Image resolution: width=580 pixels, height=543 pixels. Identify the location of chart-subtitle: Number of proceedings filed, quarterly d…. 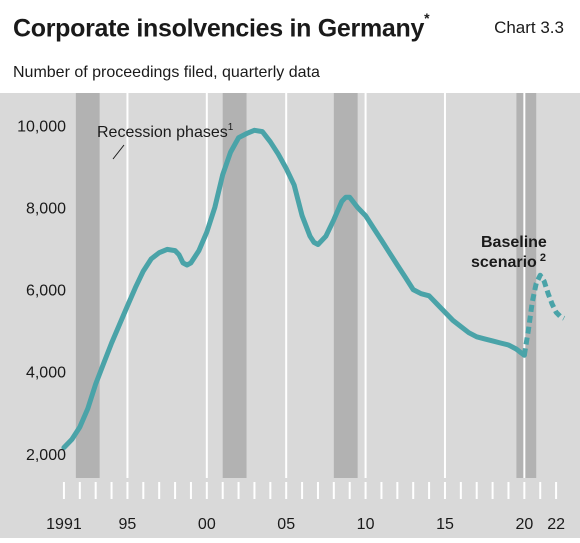
(166, 72).